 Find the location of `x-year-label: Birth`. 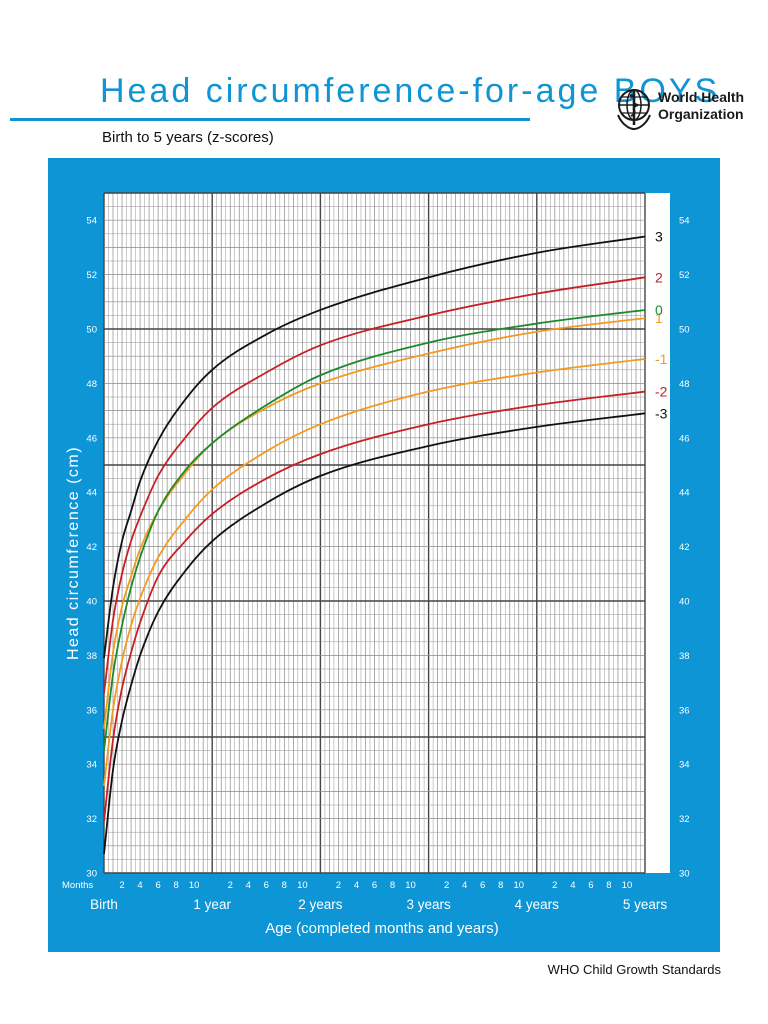

x-year-label: Birth is located at coordinates (104, 904).